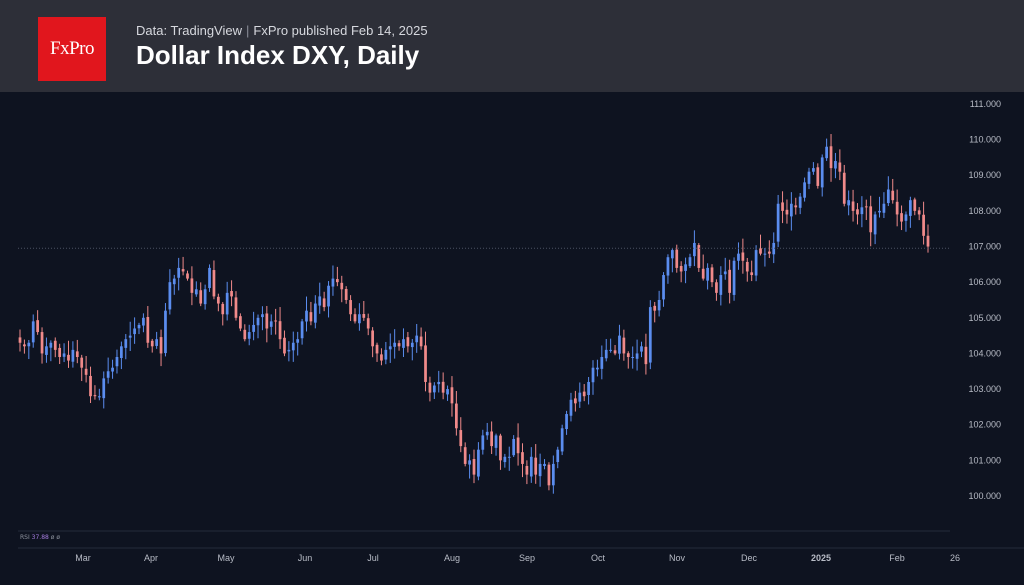 This screenshot has width=1024, height=585. What do you see at coordinates (985, 140) in the screenshot?
I see `y-tick-label: 110.000` at bounding box center [985, 140].